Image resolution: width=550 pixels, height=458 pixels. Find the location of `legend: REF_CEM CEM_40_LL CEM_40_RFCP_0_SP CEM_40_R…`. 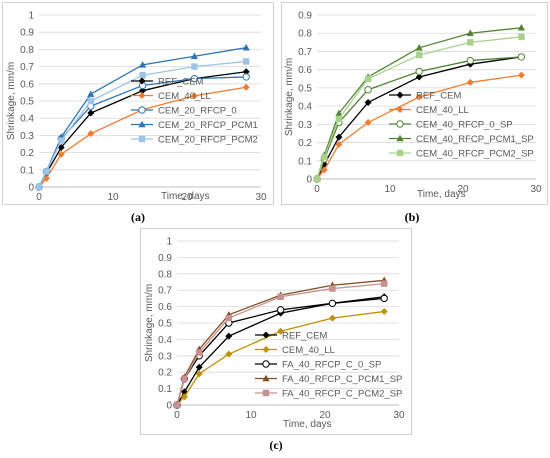

legend: REF_CEM CEM_40_LL CEM_40_RFCP_0_SP CEM_40_R… is located at coordinates (461, 125).